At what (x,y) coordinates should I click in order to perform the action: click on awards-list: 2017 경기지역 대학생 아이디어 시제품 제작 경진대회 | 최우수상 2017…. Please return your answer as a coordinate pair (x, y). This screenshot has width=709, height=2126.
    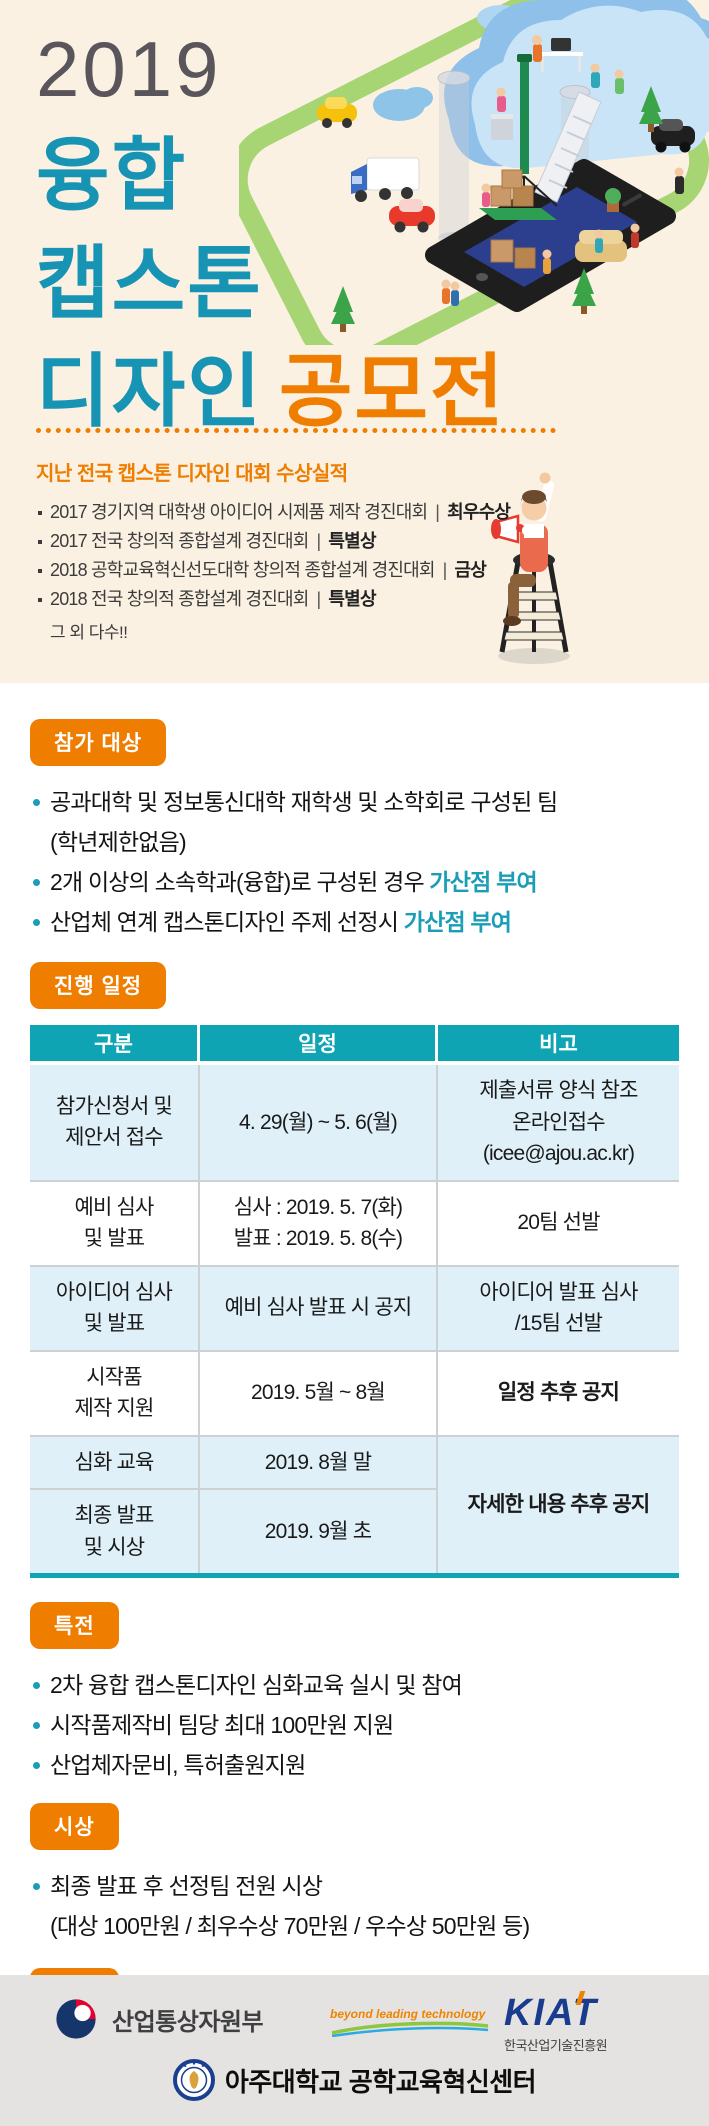
    Looking at the image, I should click on (316, 556).